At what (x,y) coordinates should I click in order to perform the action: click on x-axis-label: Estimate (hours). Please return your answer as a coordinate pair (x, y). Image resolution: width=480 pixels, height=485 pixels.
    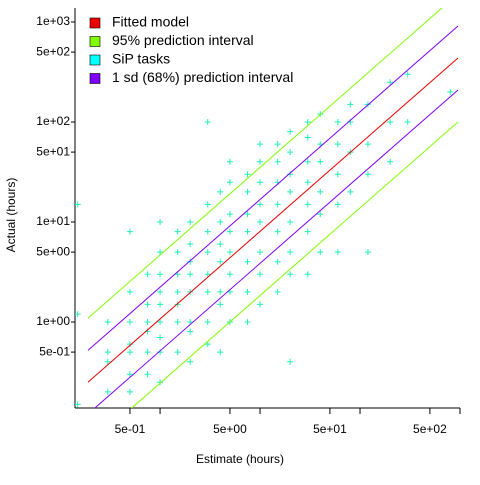
    Looking at the image, I should click on (240, 459).